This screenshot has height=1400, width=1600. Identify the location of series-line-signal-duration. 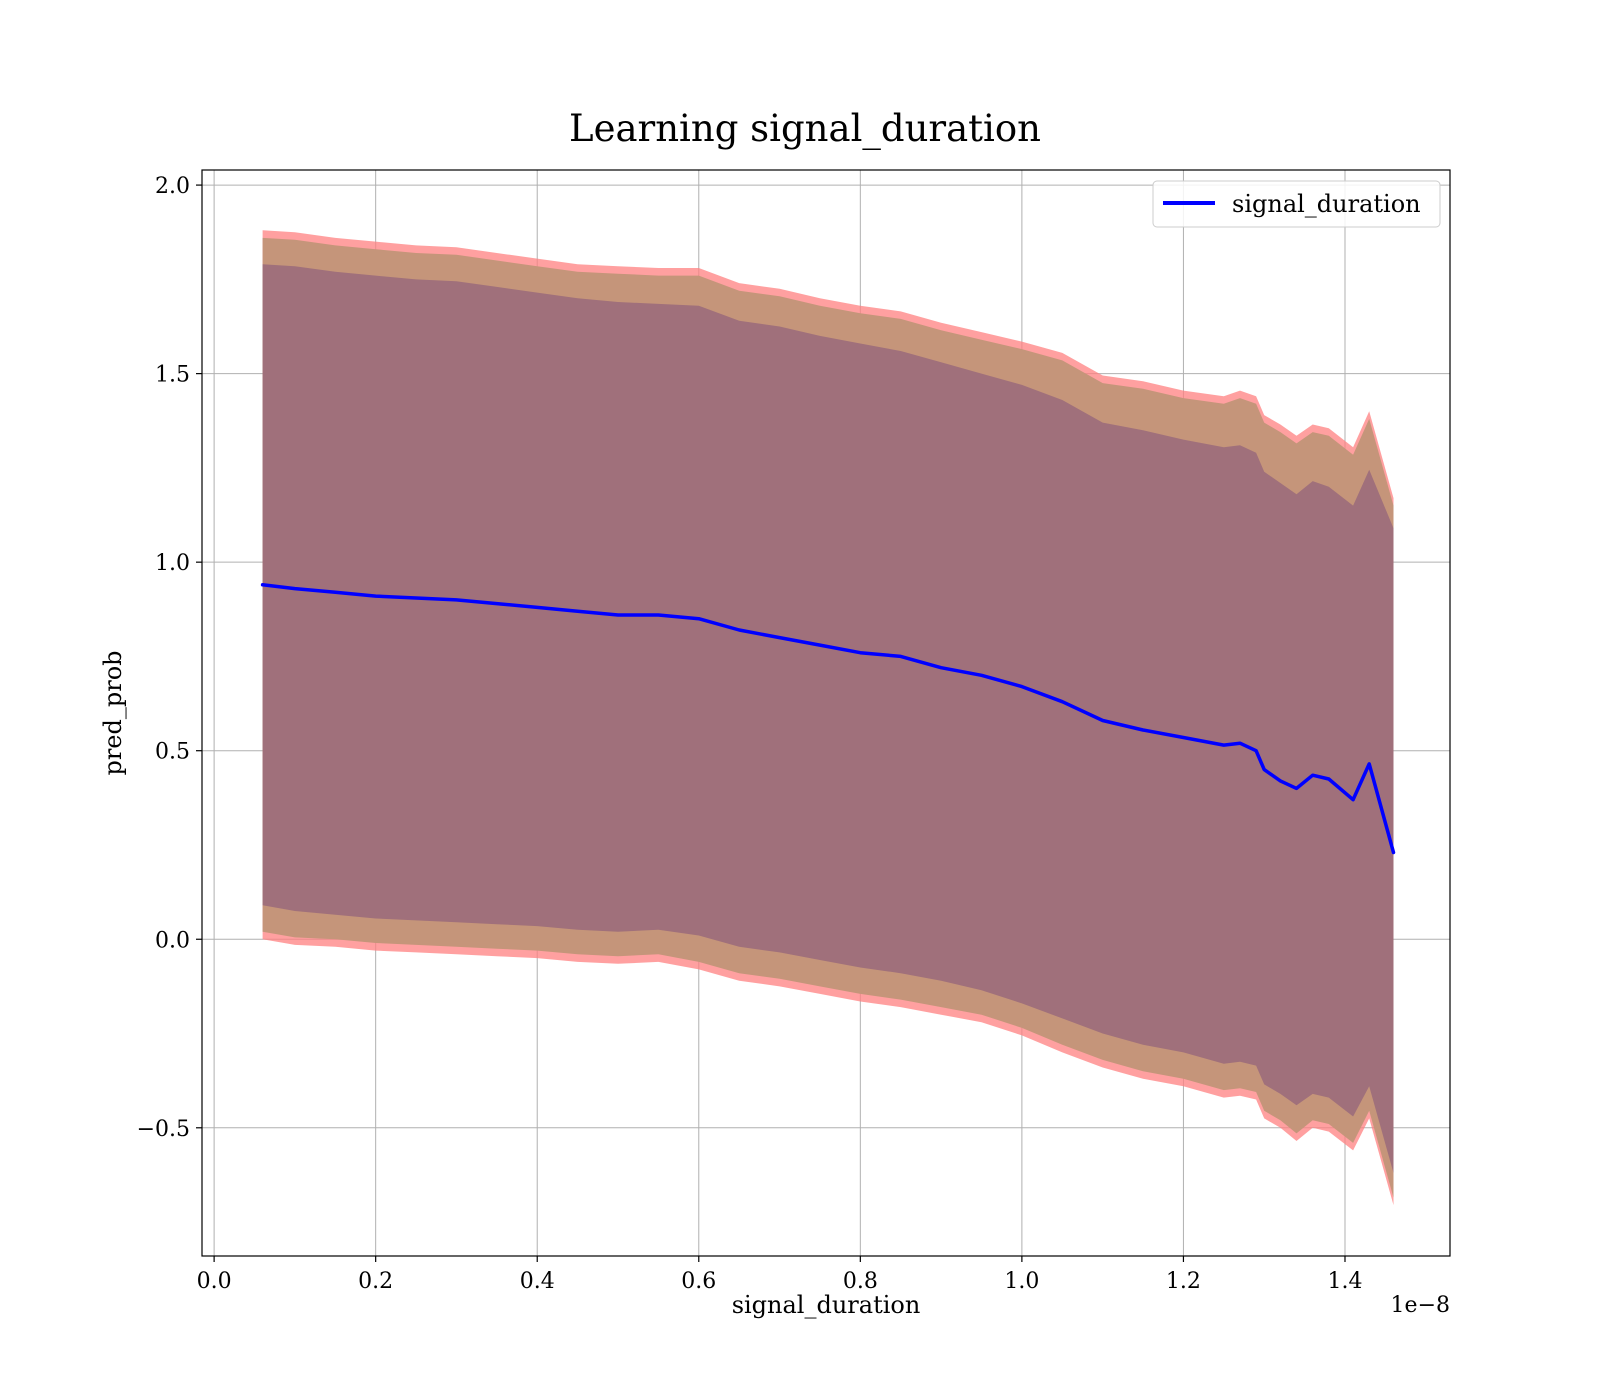
(828, 719).